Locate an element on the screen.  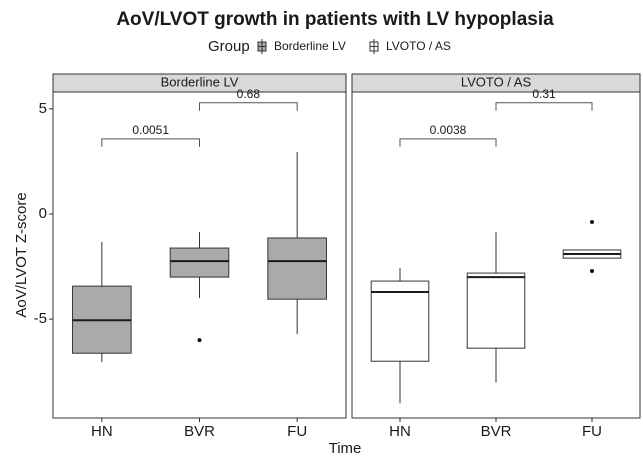
y-tick-label: 0 is located at coordinates (43, 213).